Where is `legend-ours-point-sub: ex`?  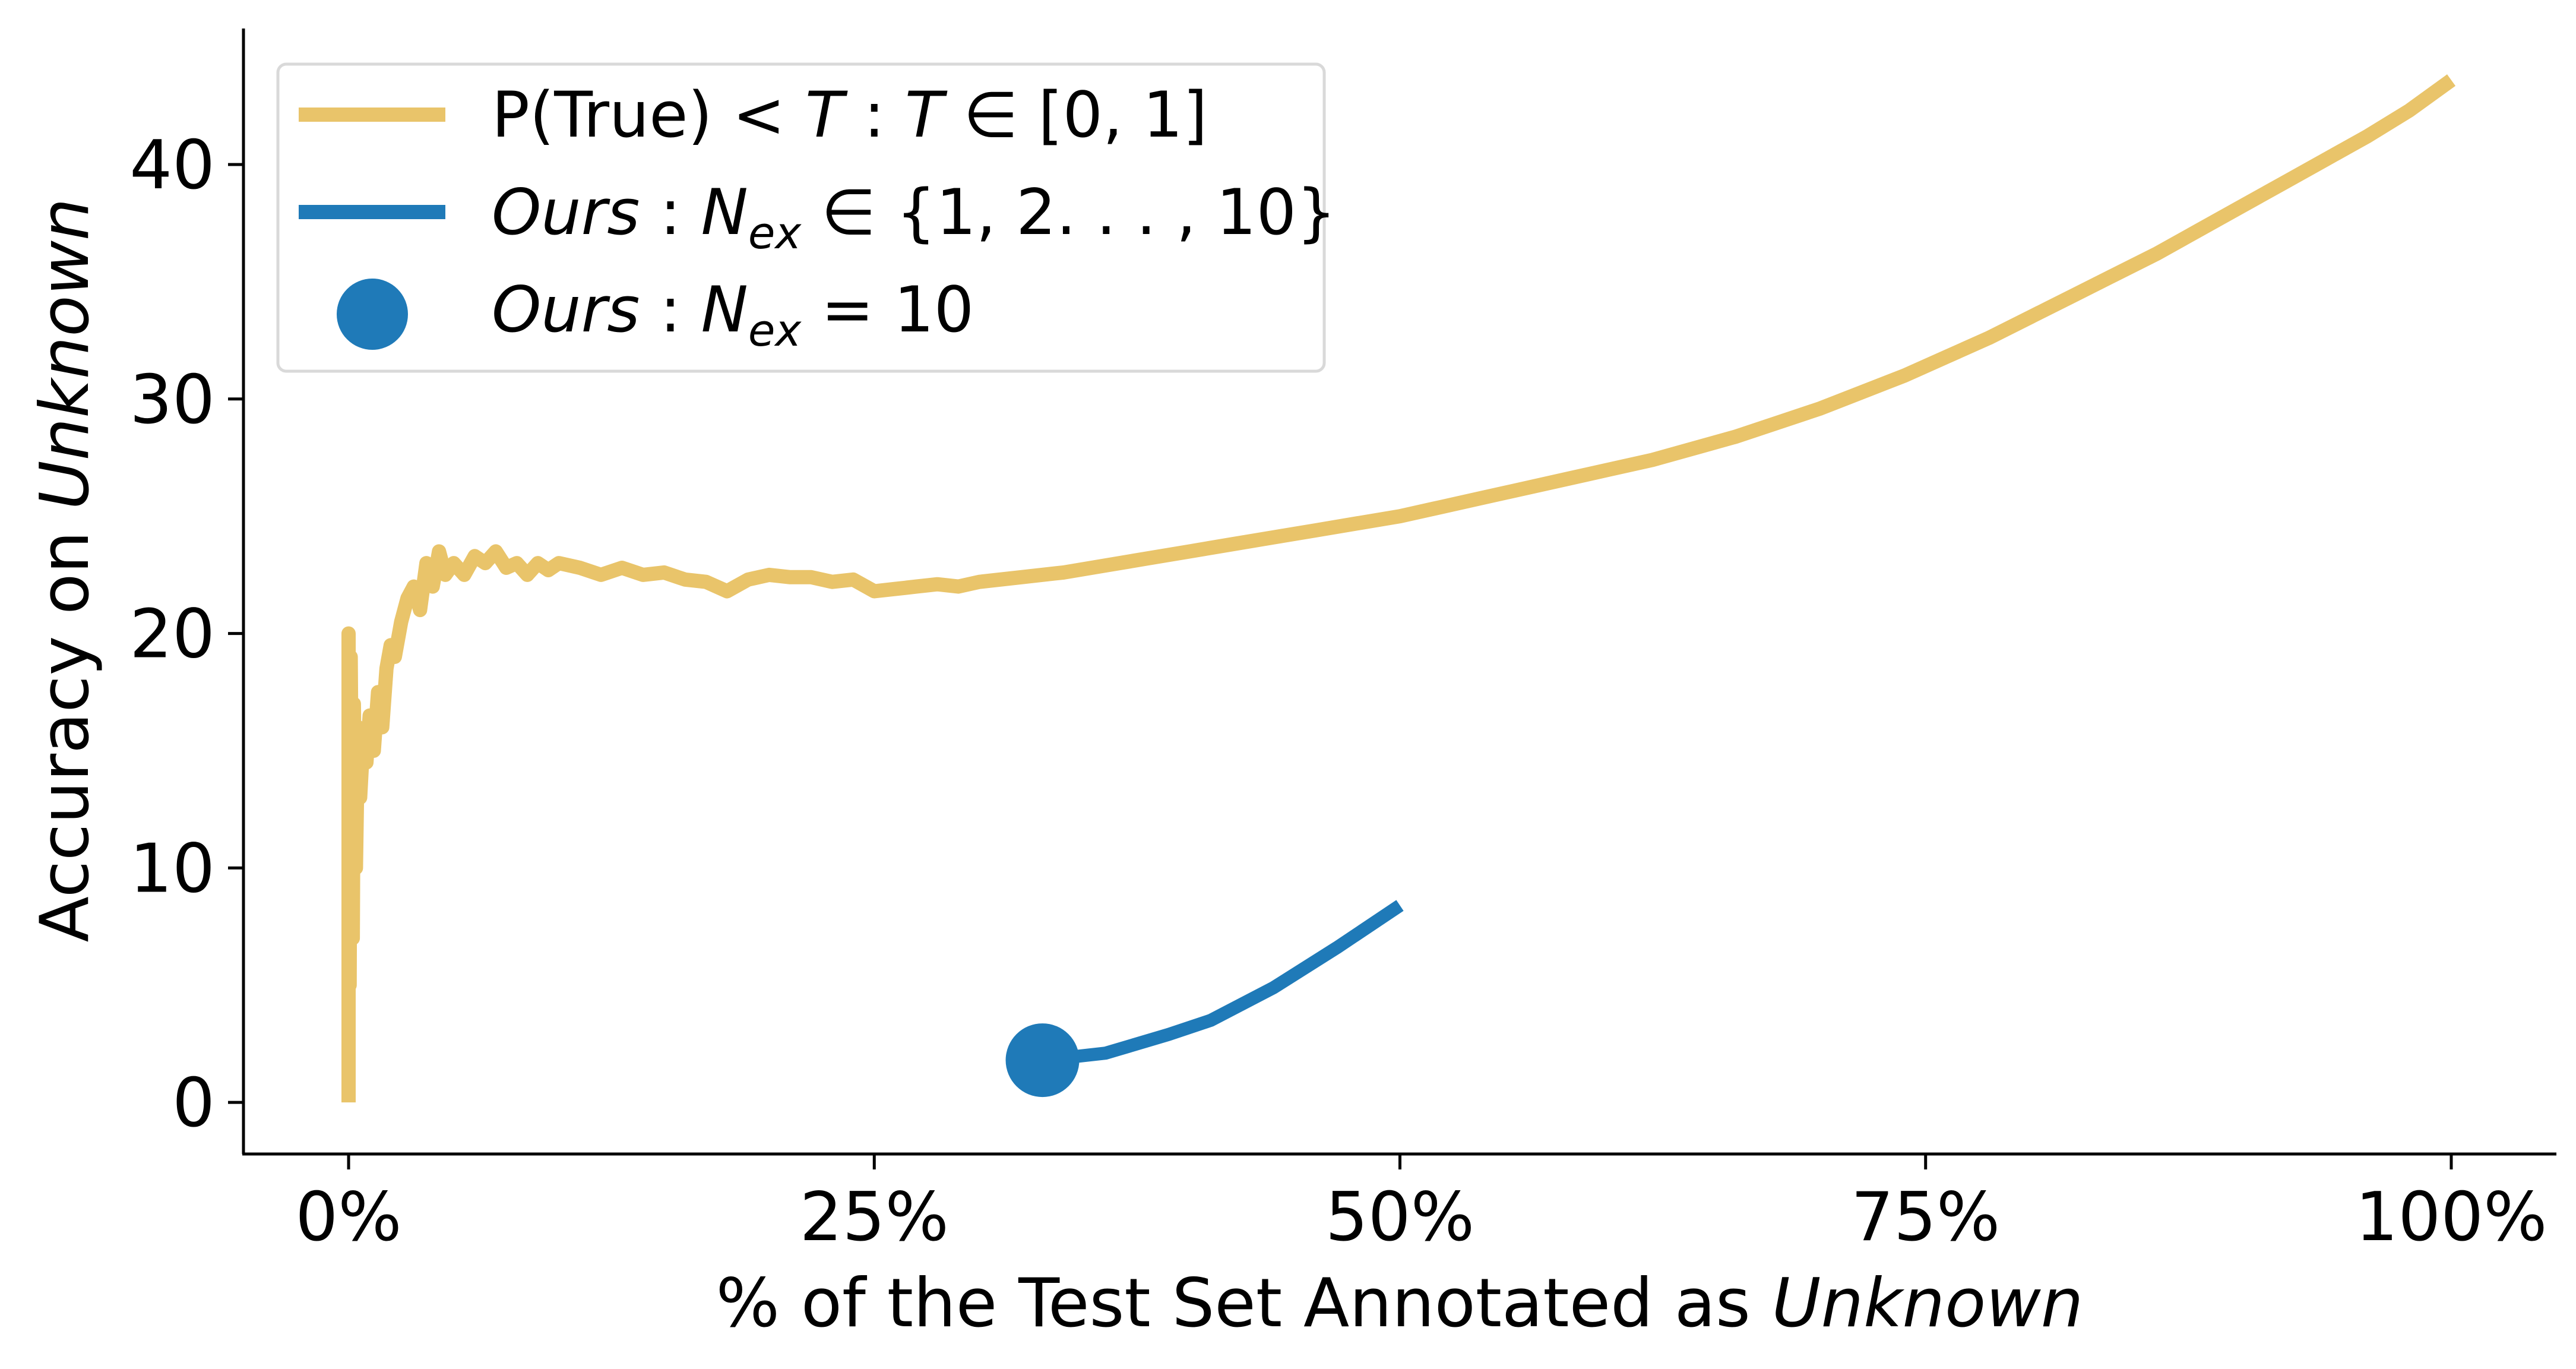
legend-ours-point-sub: ex is located at coordinates (775, 330).